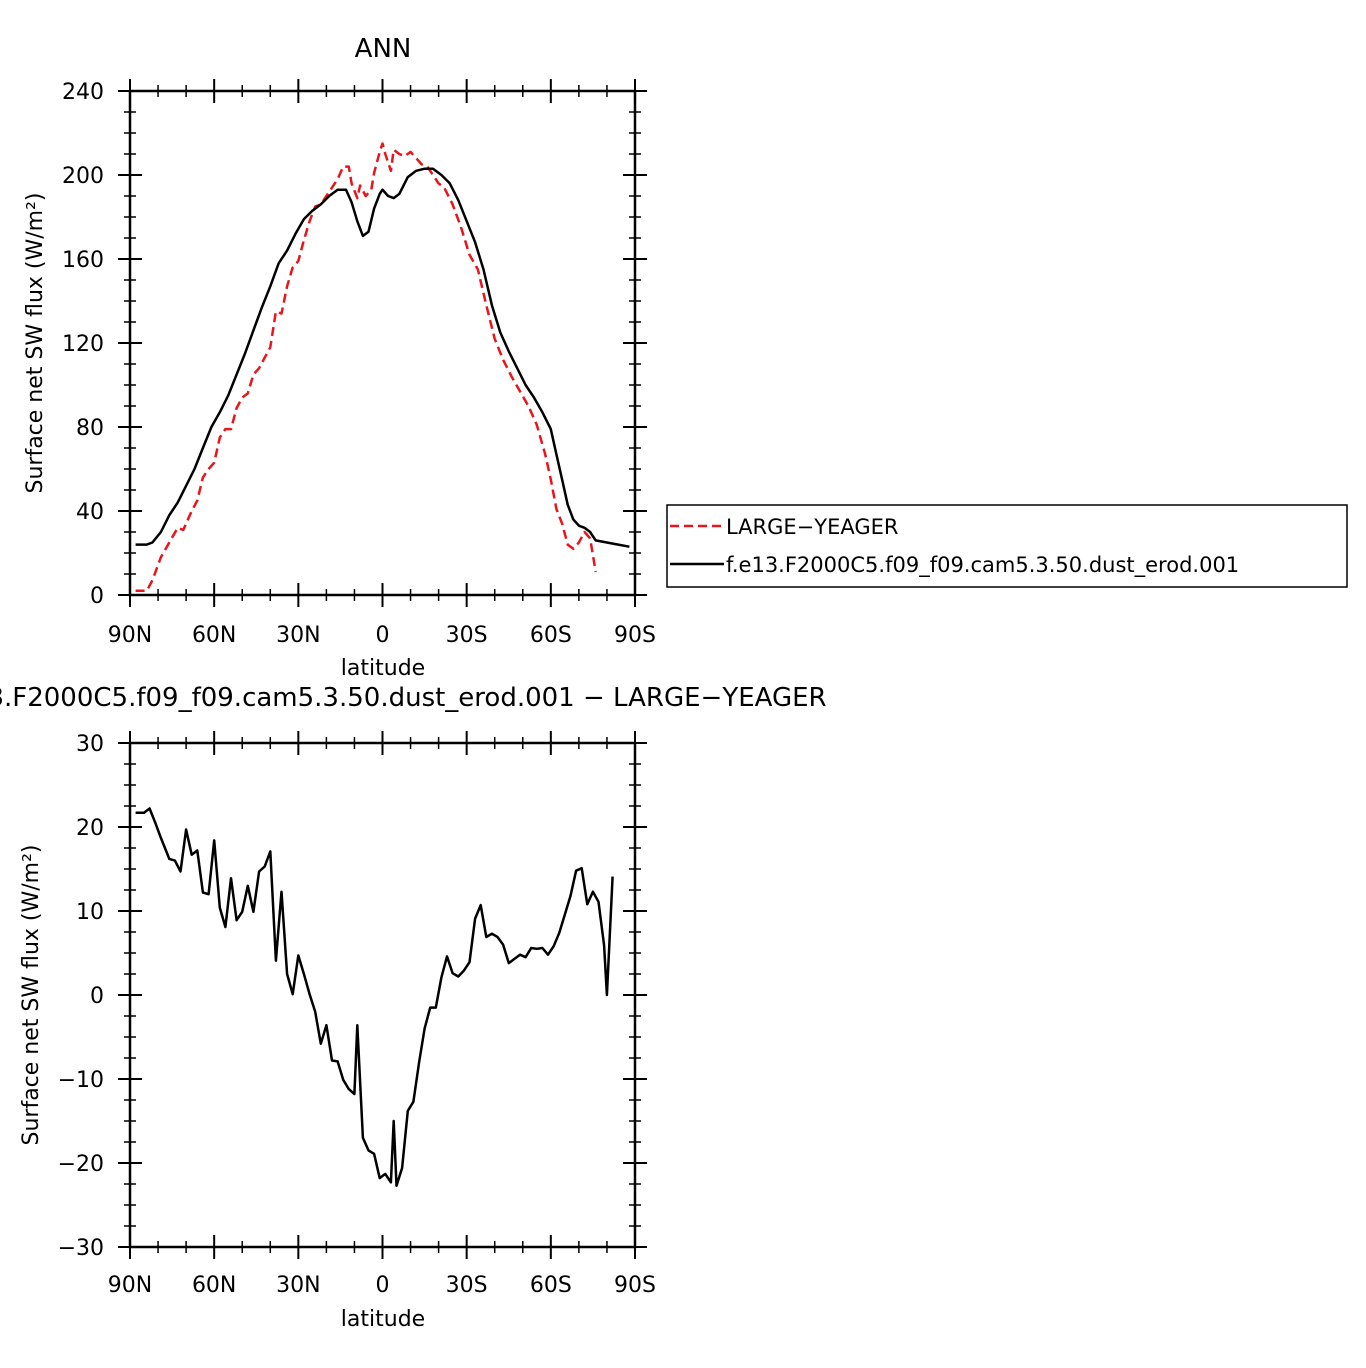 This screenshot has width=1366, height=1368. I want to click on bottom-y-axis-label: Surface net SW flux (W/m²), so click(31, 994).